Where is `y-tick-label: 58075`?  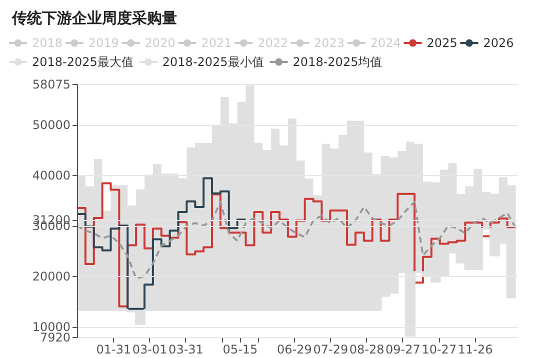
y-tick-label: 58075 is located at coordinates (51, 85).